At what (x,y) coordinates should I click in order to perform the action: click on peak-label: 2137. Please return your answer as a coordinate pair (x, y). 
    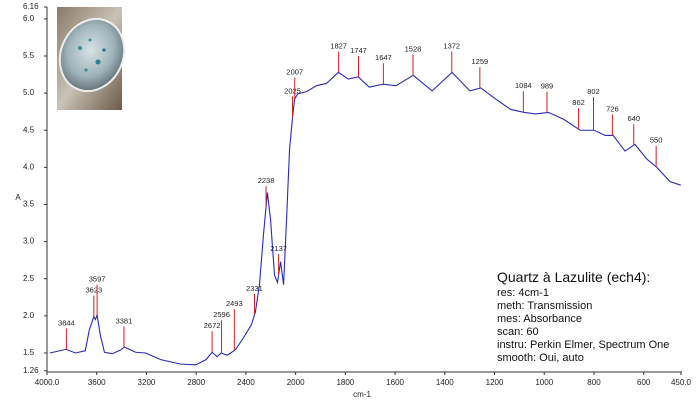
    Looking at the image, I should click on (278, 248).